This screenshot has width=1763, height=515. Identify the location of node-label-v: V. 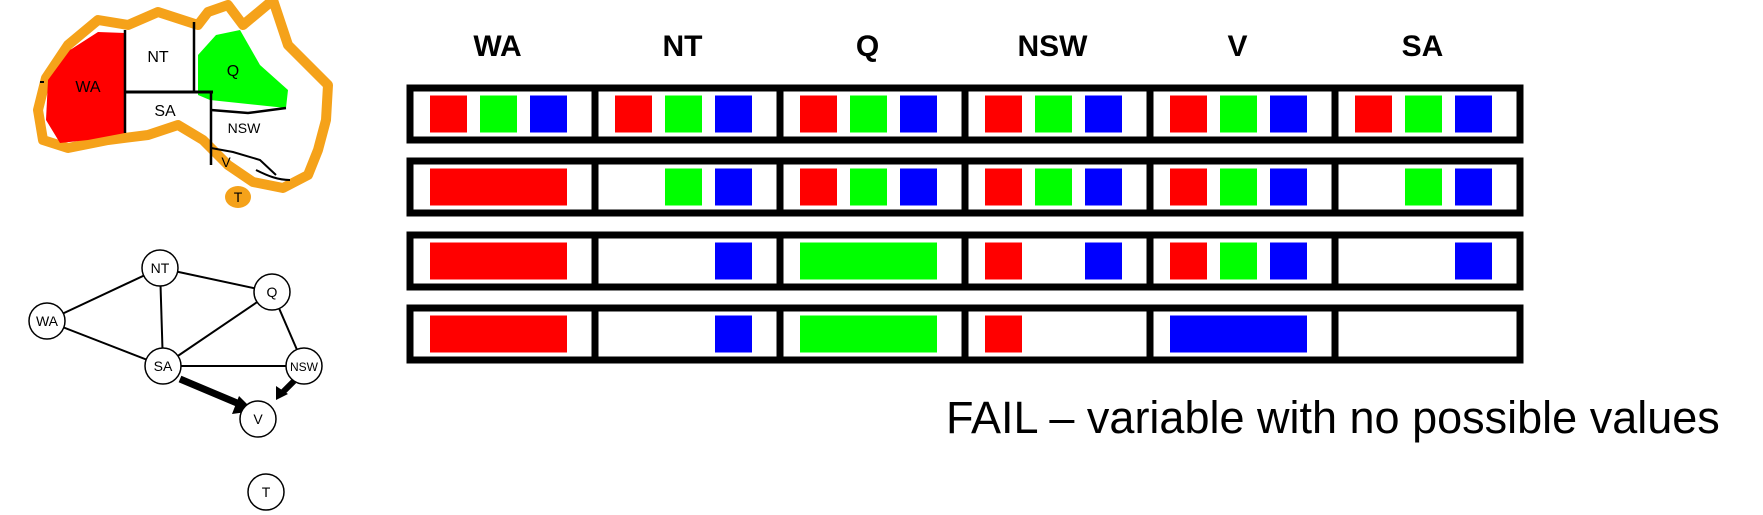
(258, 419).